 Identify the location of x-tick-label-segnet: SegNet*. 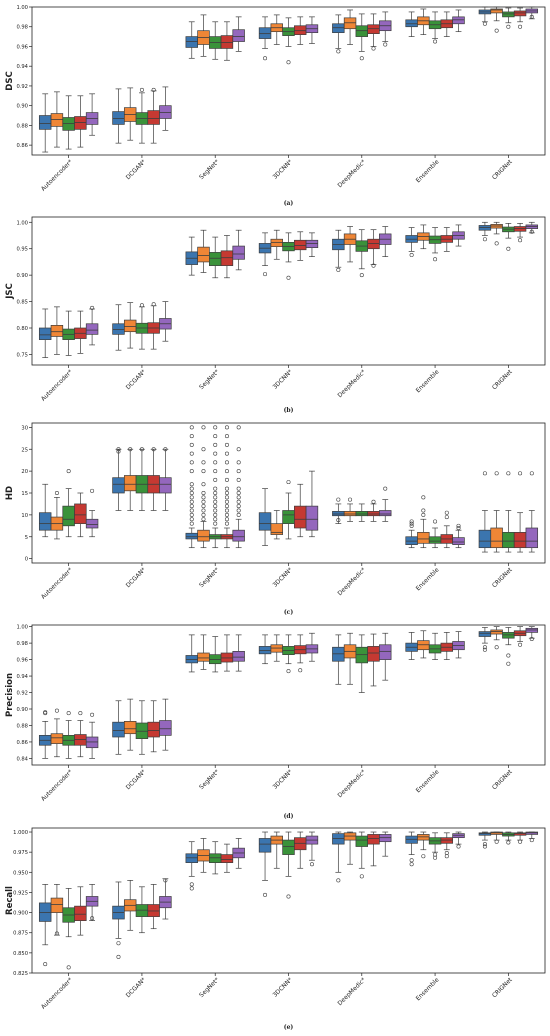
(209, 987).